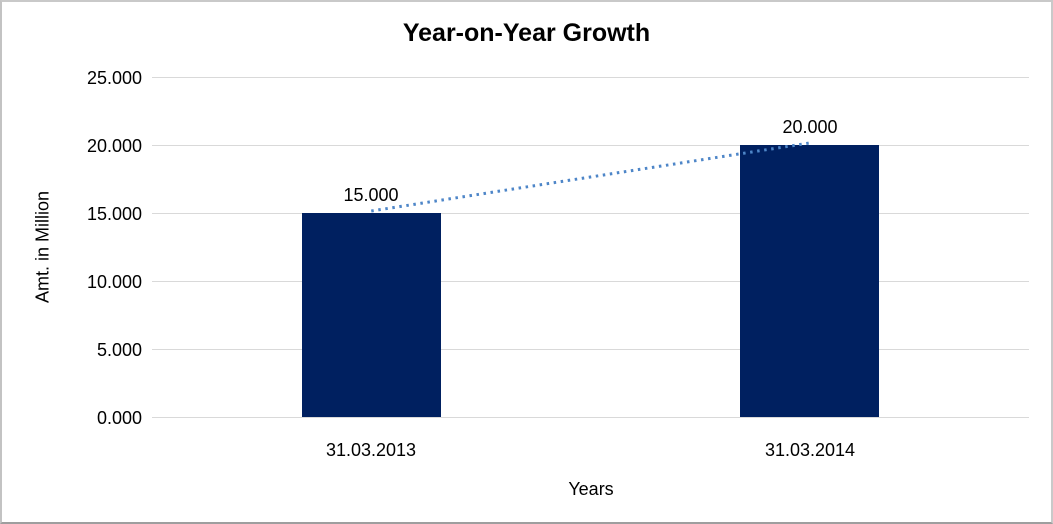 This screenshot has height=524, width=1053. I want to click on bar-31.03.2013, so click(371, 315).